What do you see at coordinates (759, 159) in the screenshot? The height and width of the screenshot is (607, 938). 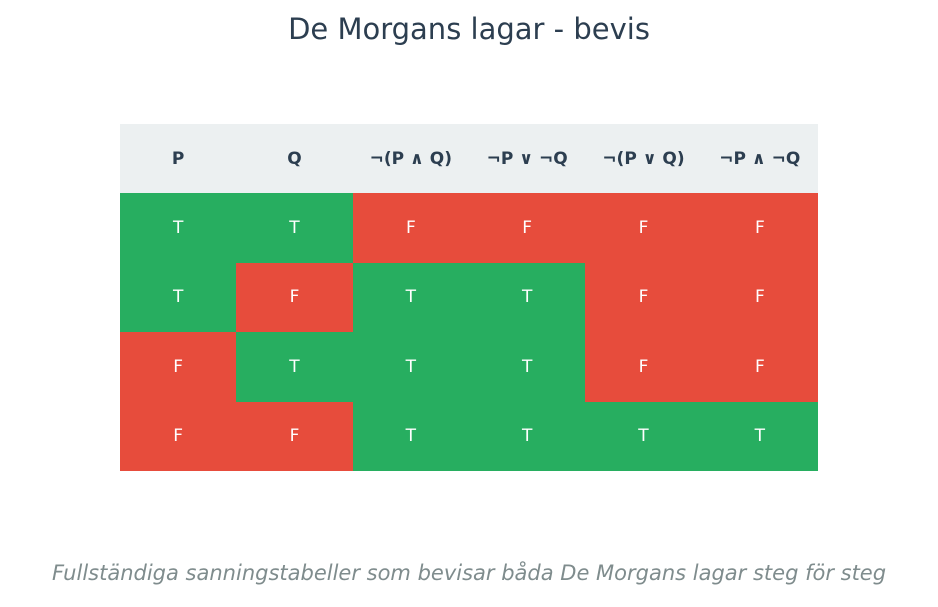 I see `column-header: ¬P ∧ ¬Q` at bounding box center [759, 159].